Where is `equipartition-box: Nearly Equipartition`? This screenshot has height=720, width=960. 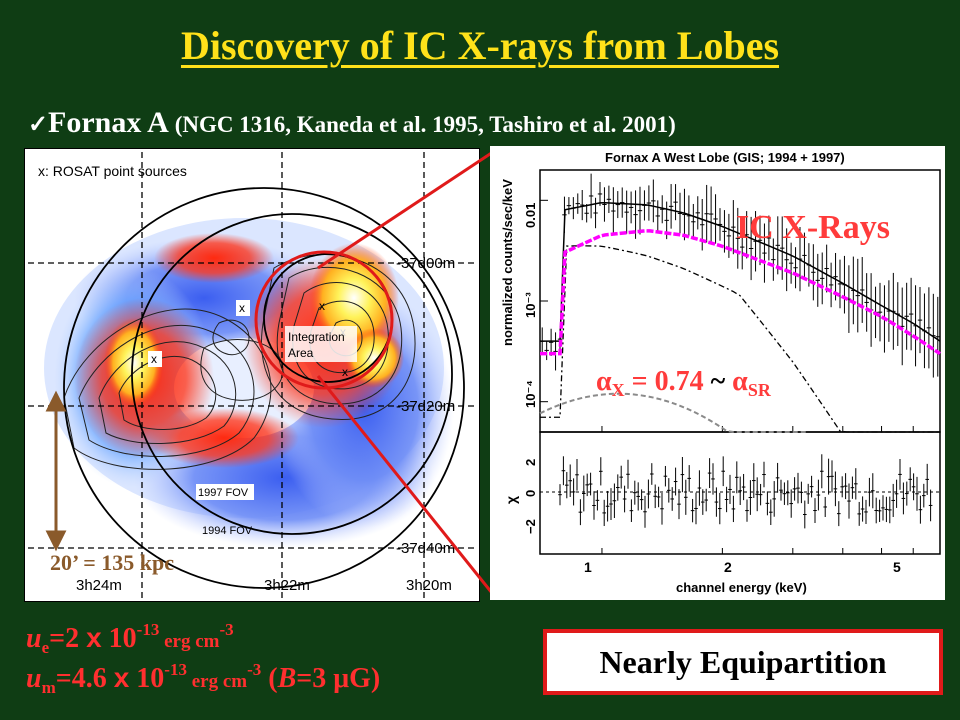 equipartition-box: Nearly Equipartition is located at coordinates (743, 662).